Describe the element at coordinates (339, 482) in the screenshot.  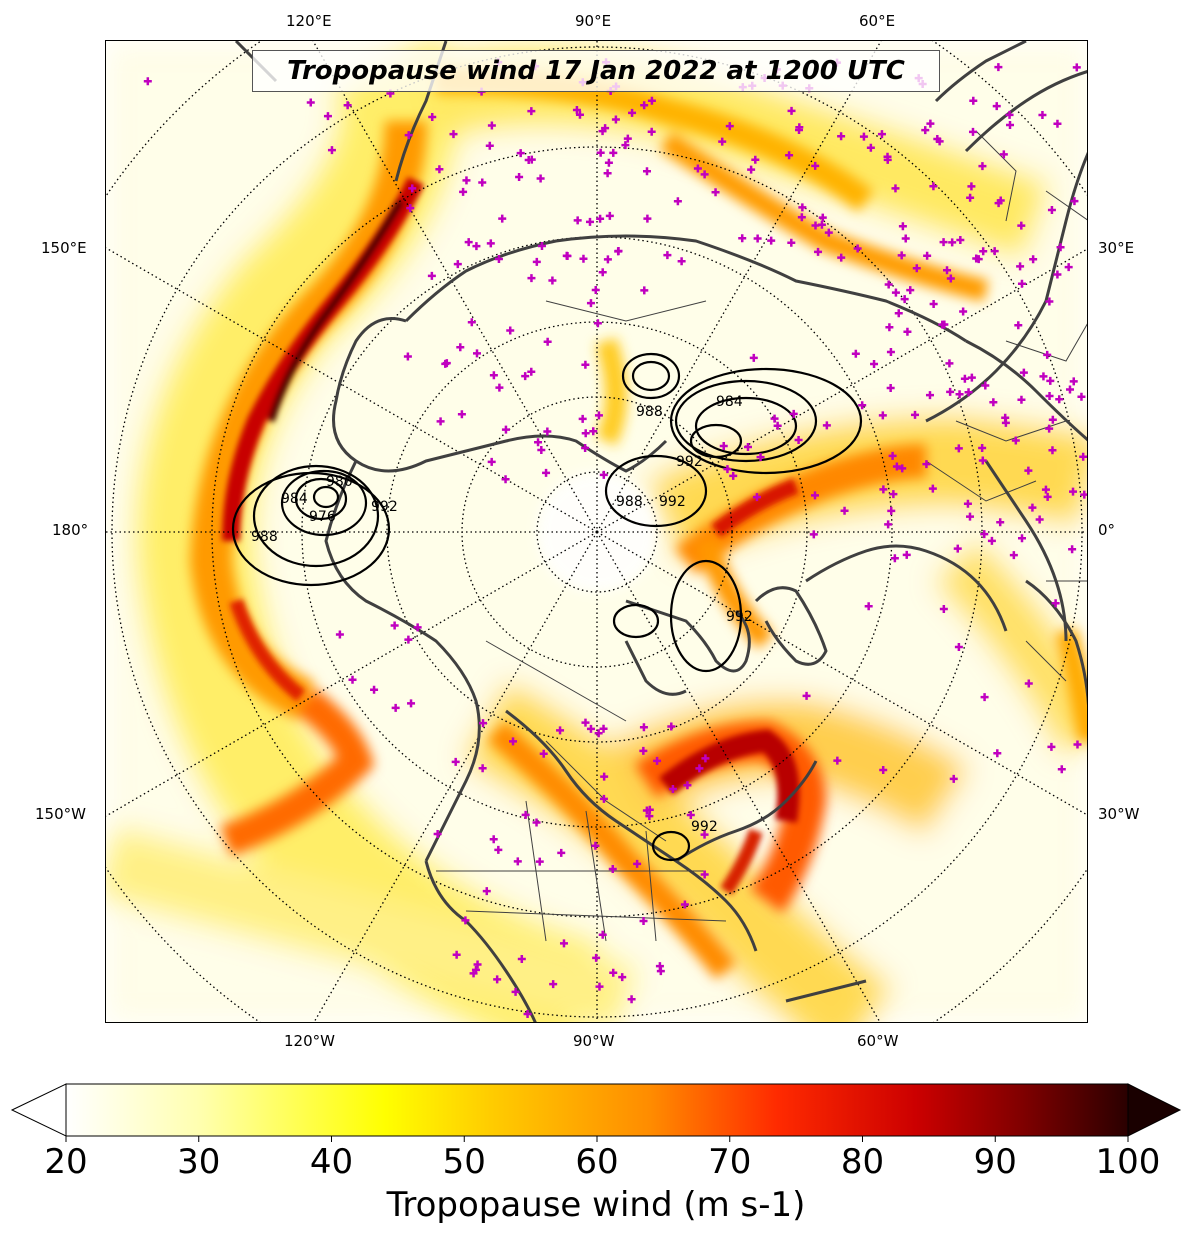
I see `contour-label: 980` at that location.